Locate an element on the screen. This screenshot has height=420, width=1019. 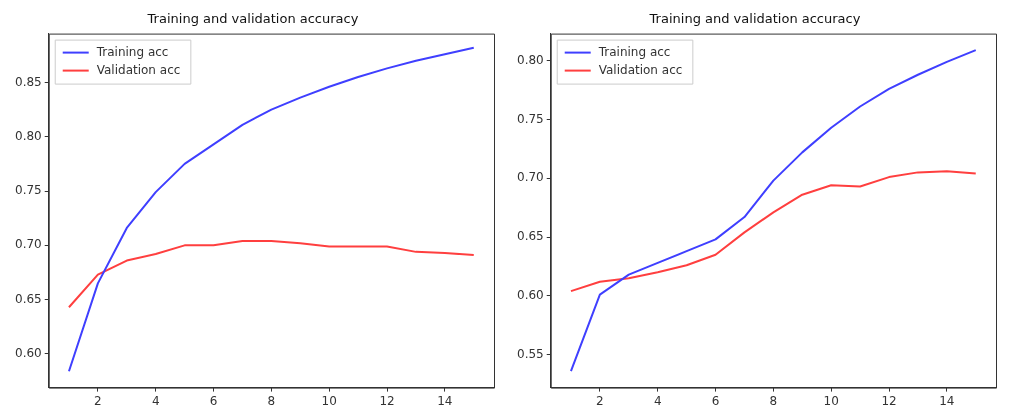
y-tick-label: 0.85 is located at coordinates (28, 81).